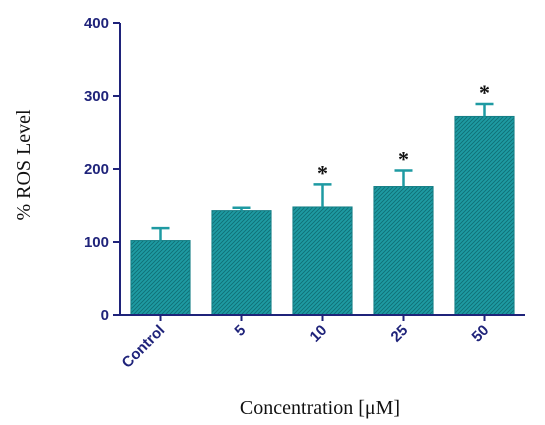  I want to click on y-tick-label: 400, so click(96, 23).